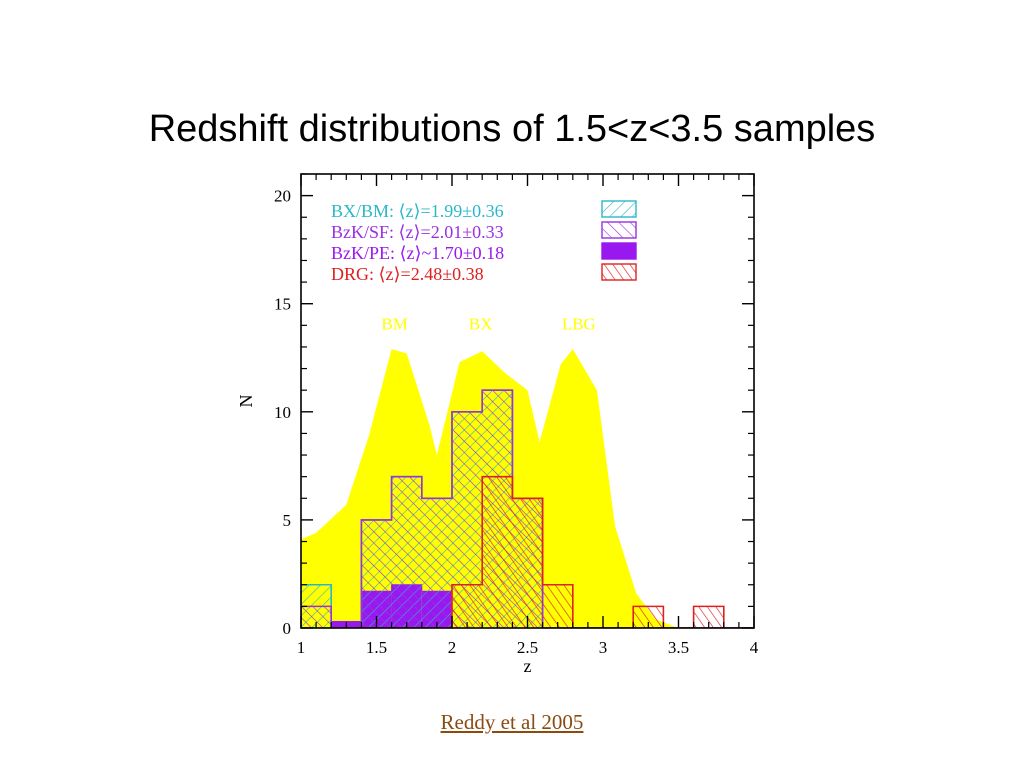  I want to click on x-tick-label: 2.5, so click(527, 647).